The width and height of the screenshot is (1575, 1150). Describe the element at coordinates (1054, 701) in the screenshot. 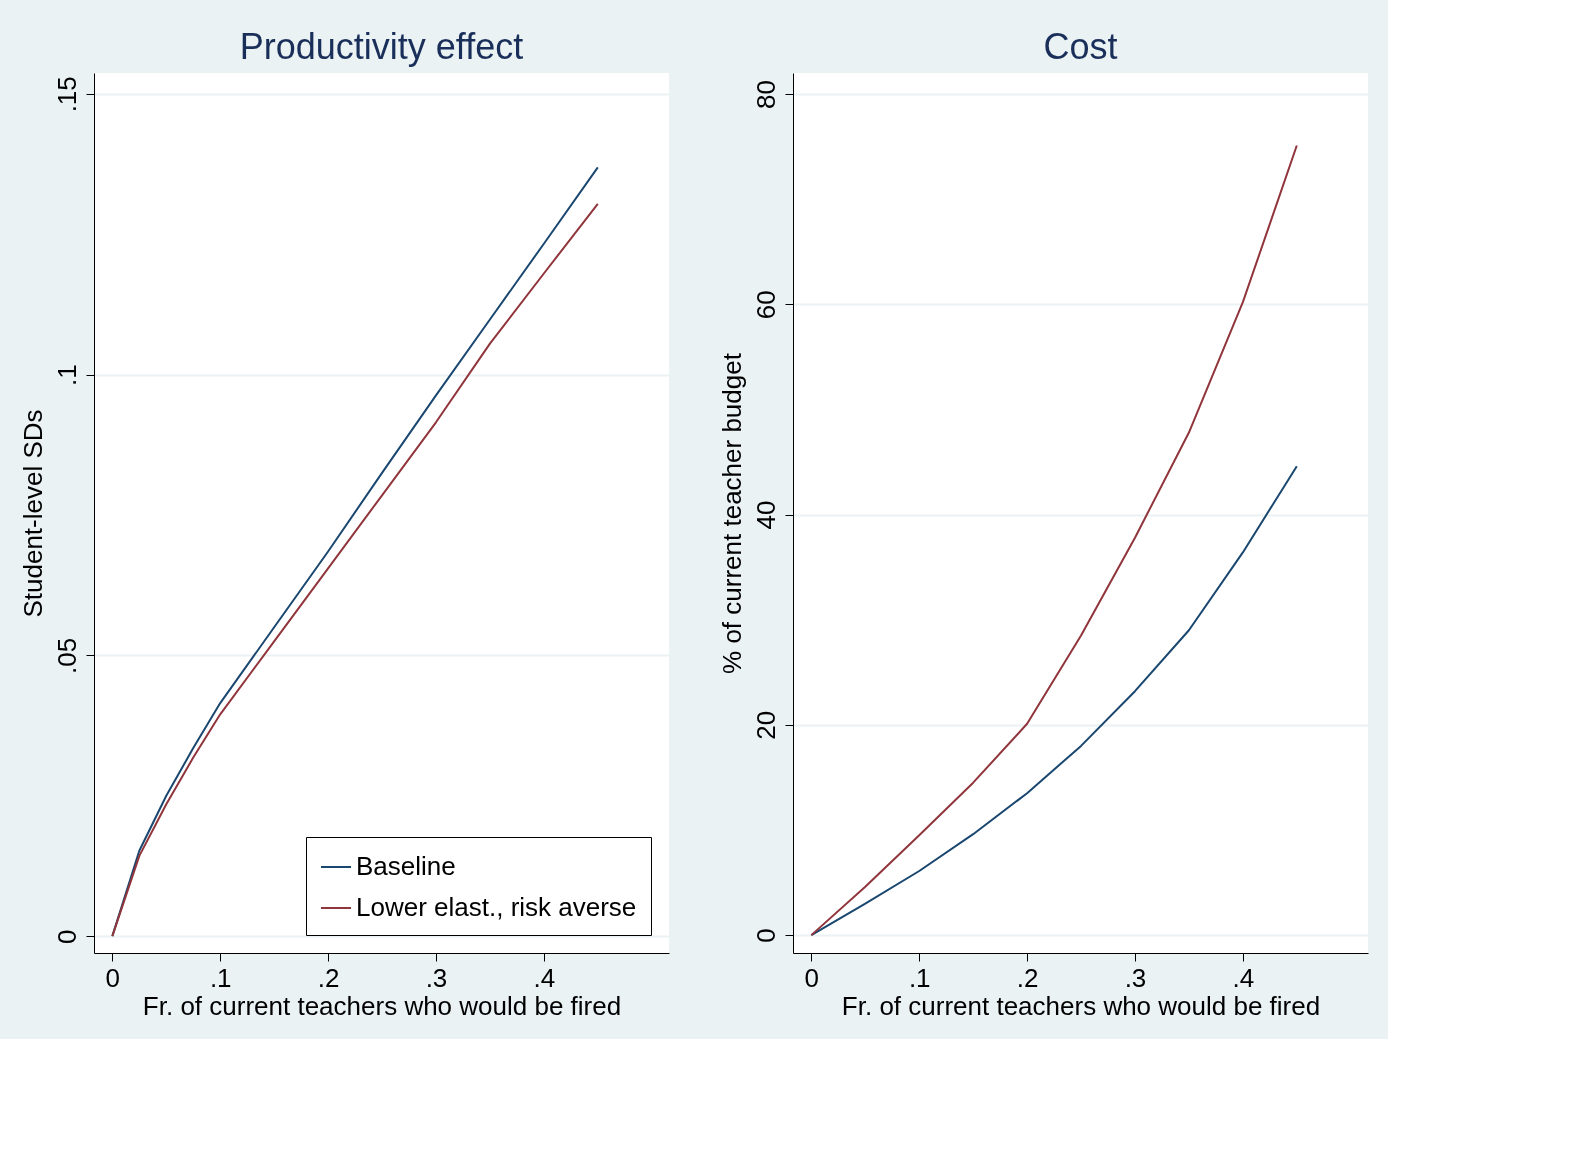

I see `line-series` at that location.